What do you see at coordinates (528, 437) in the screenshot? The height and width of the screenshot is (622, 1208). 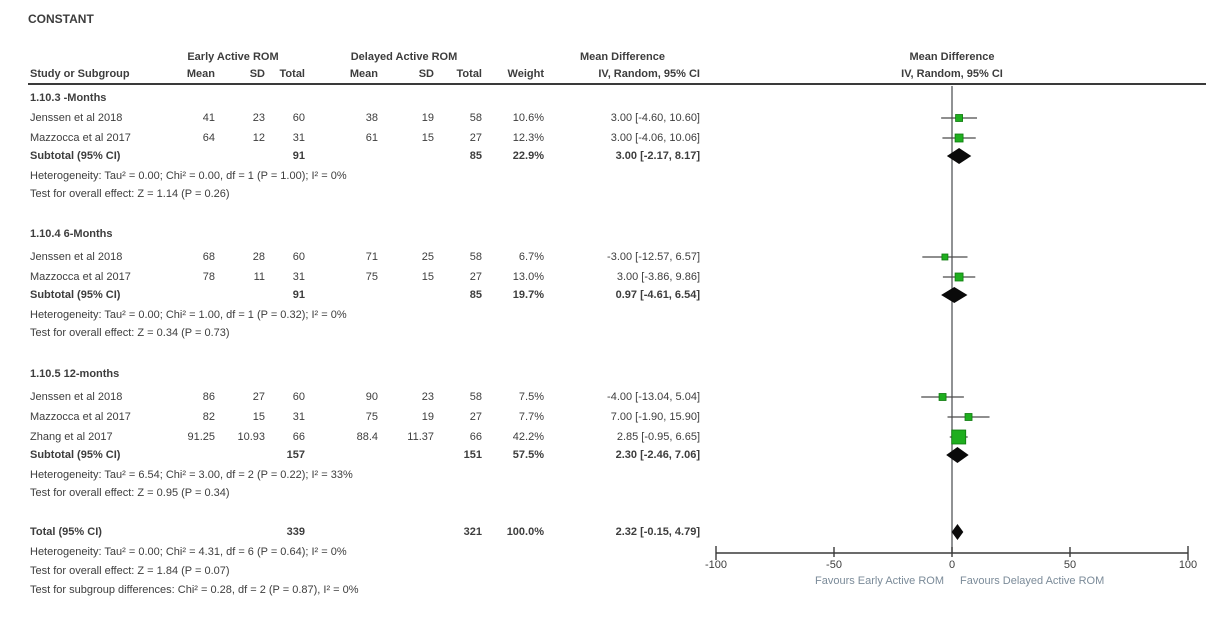 I see `weight: 42.2%` at bounding box center [528, 437].